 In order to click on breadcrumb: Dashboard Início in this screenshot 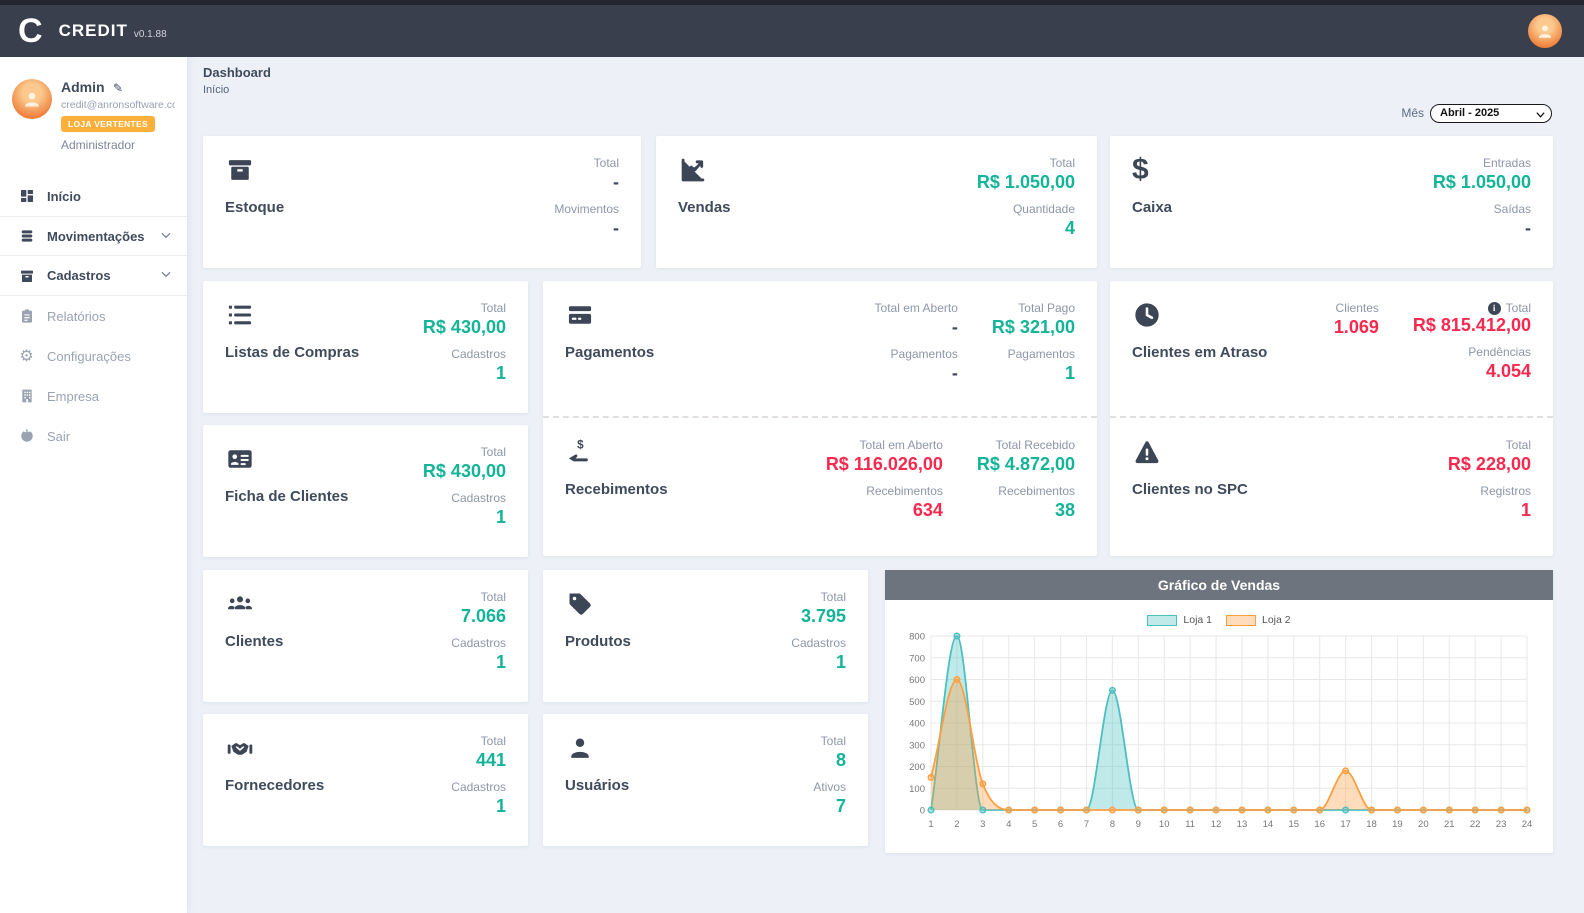, I will do `click(237, 80)`.